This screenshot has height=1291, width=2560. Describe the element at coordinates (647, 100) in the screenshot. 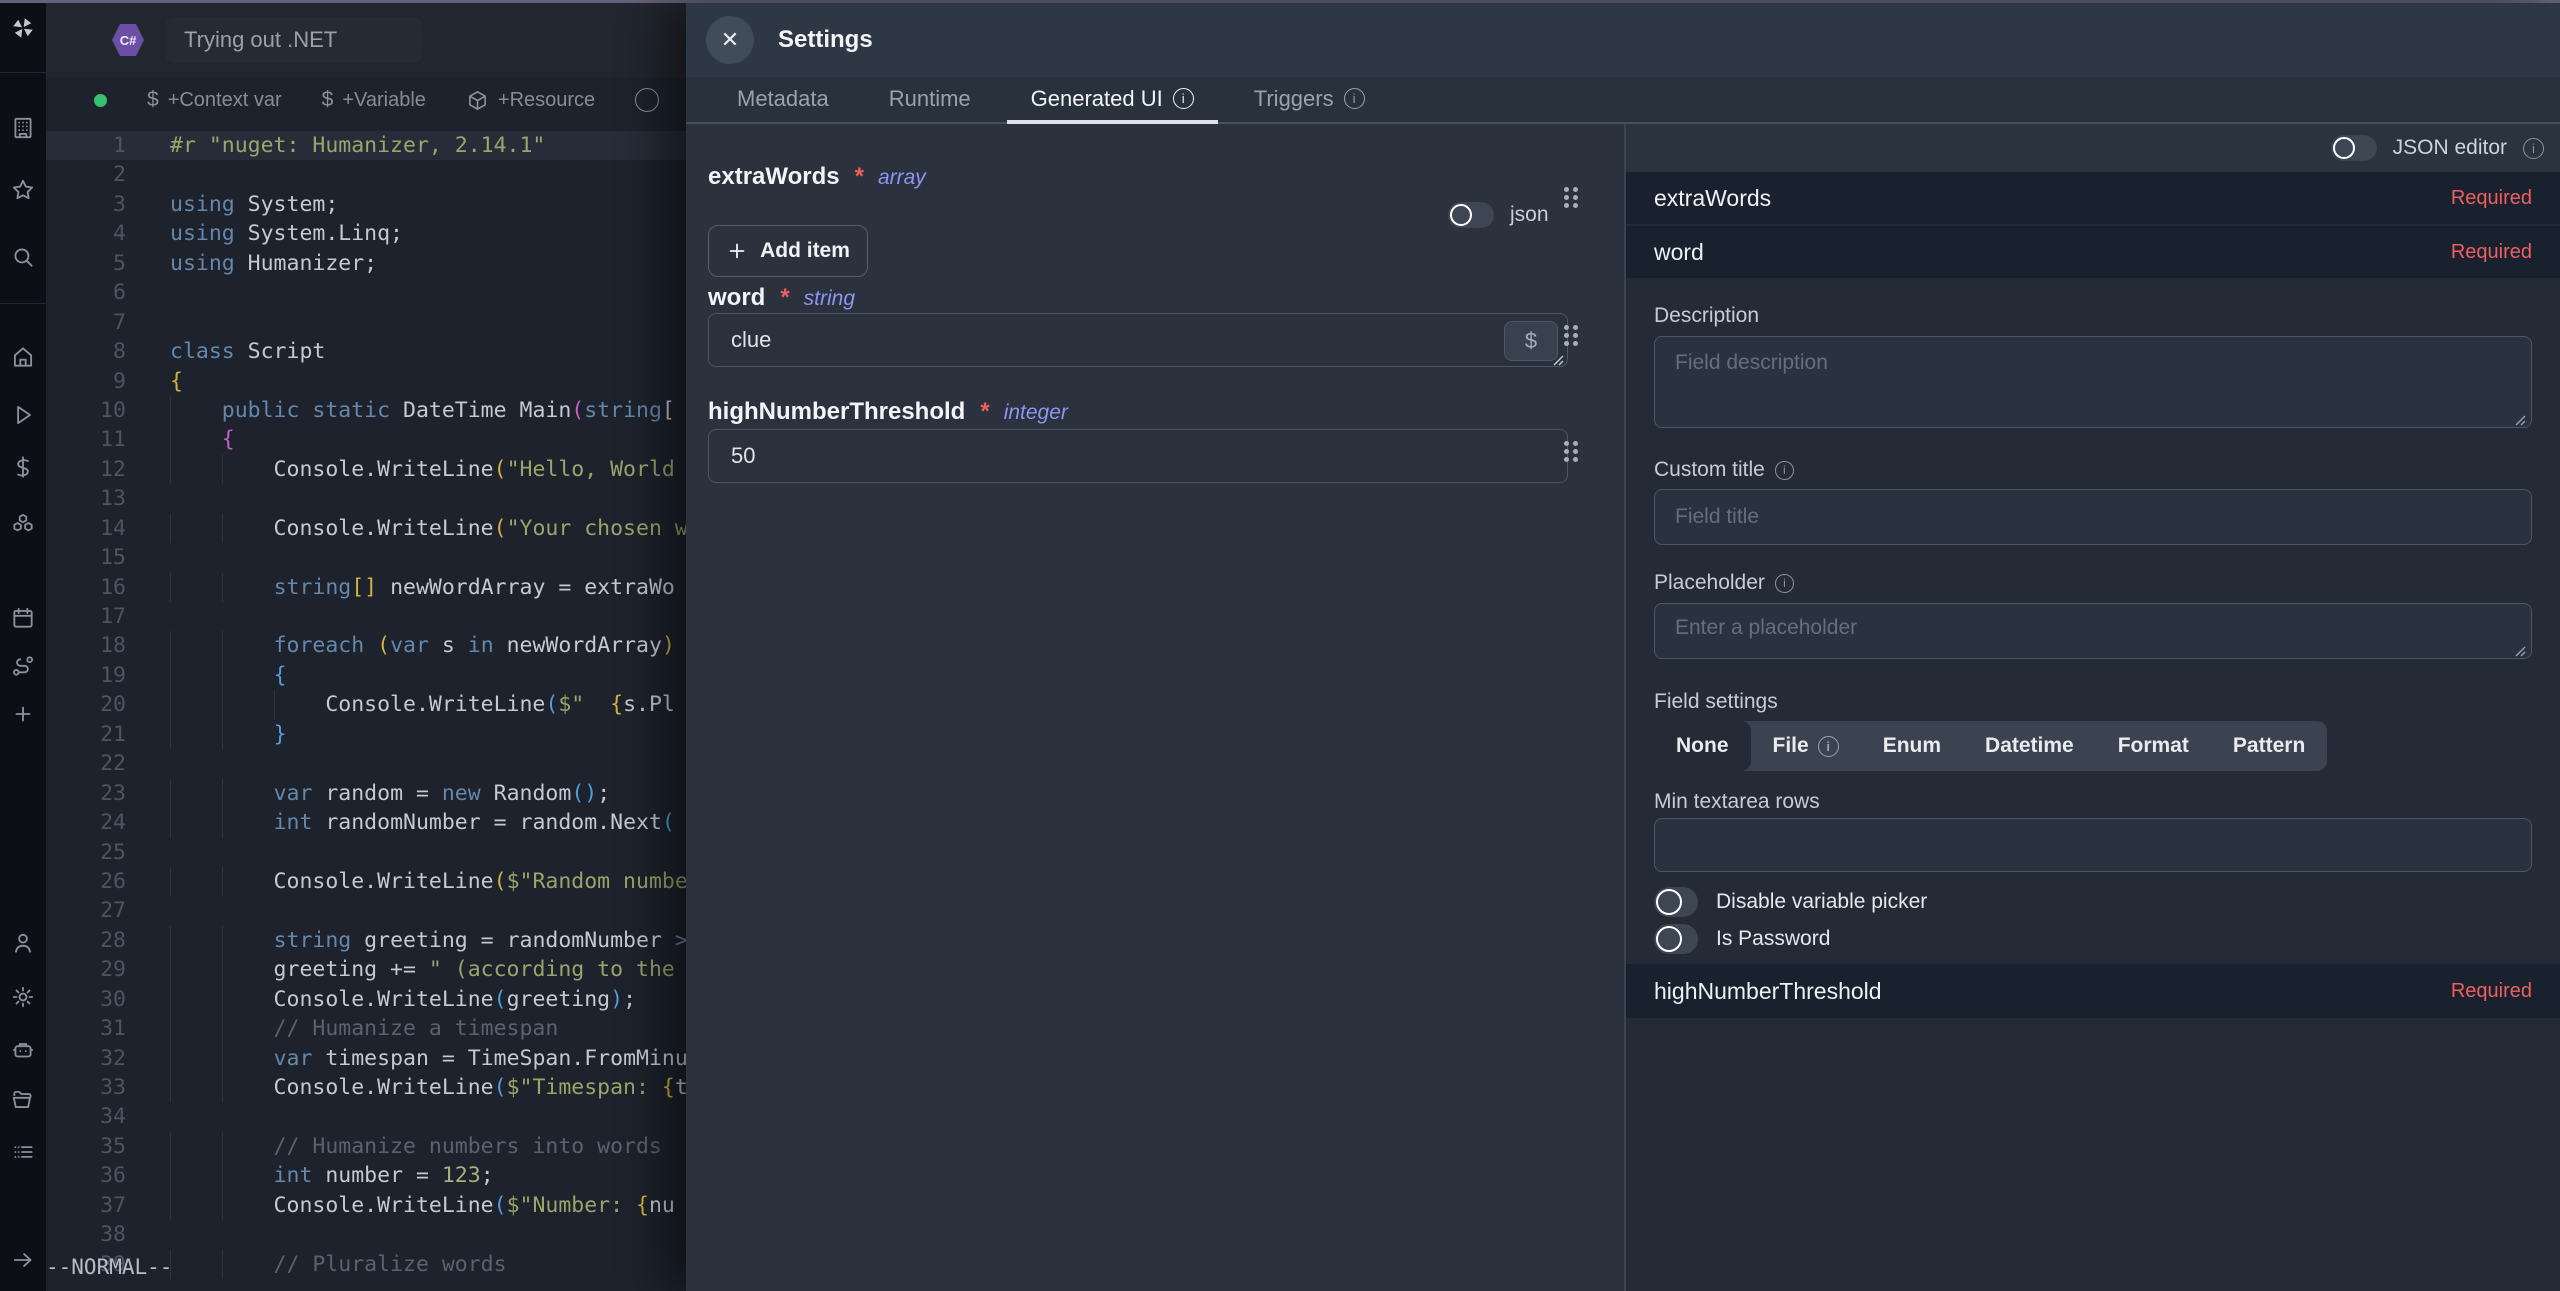

I see `partial-circle-icon` at that location.